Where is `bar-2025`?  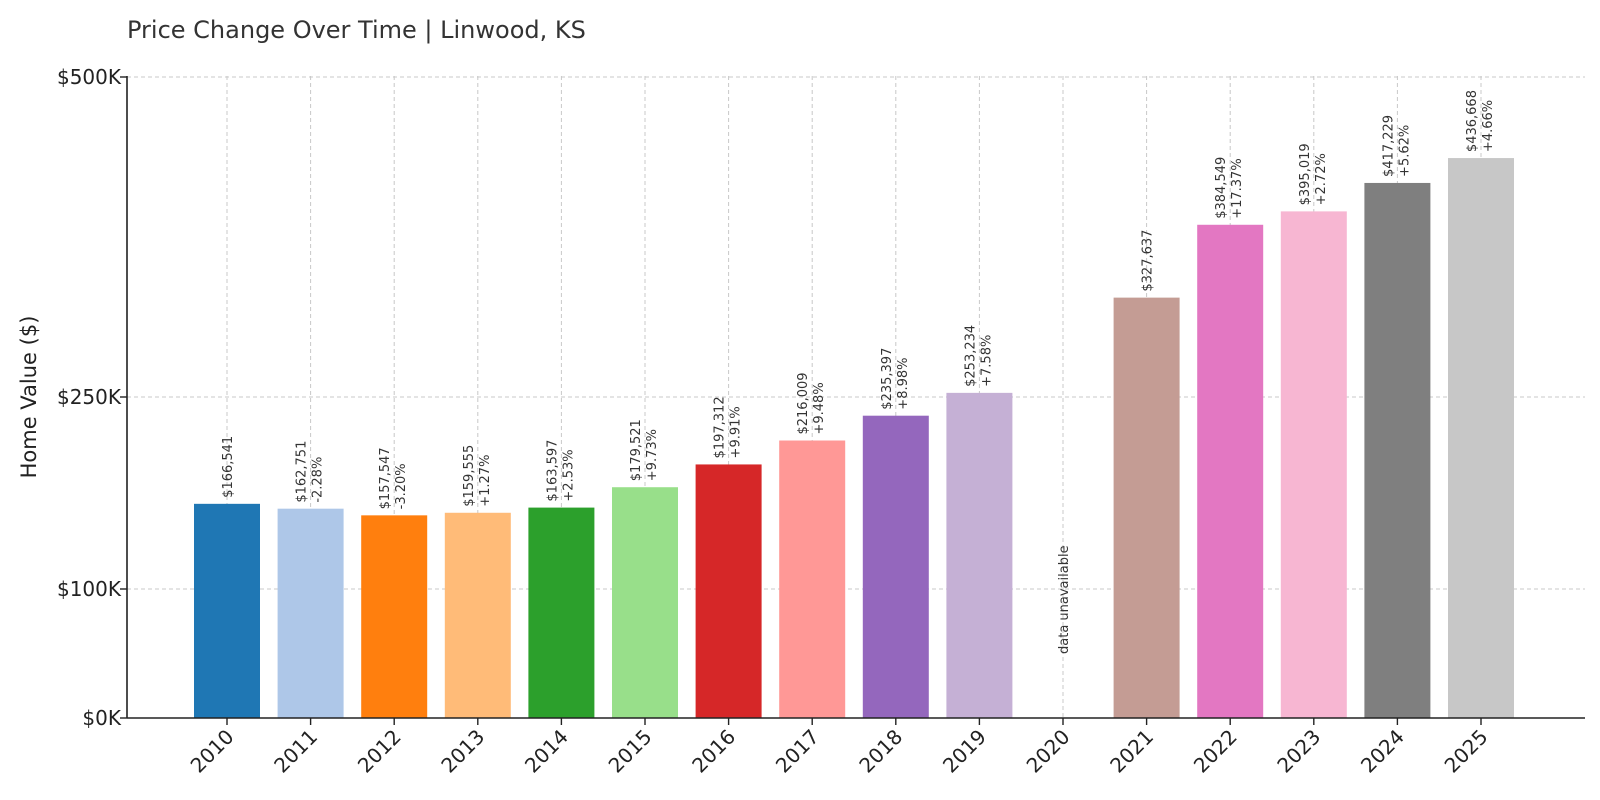 bar-2025 is located at coordinates (1481, 438).